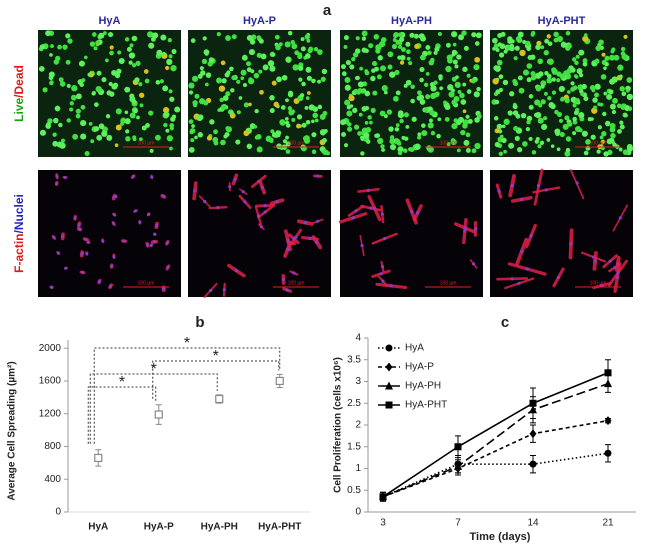  Describe the element at coordinates (19, 213) in the screenshot. I see `row-label-part: /Nuclei` at that location.